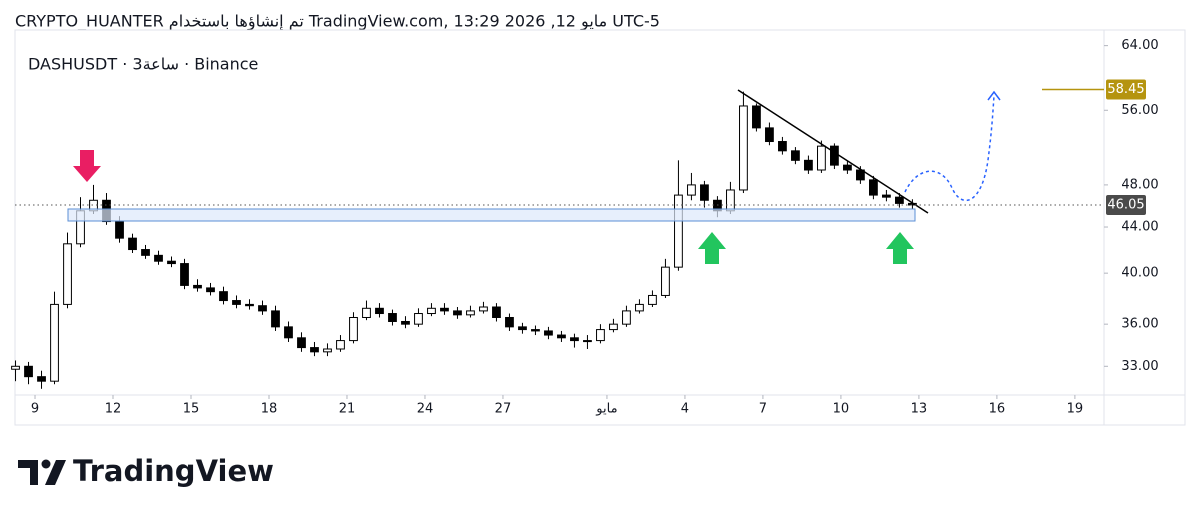  What do you see at coordinates (113, 409) in the screenshot?
I see `x-tick-label: 12` at bounding box center [113, 409].